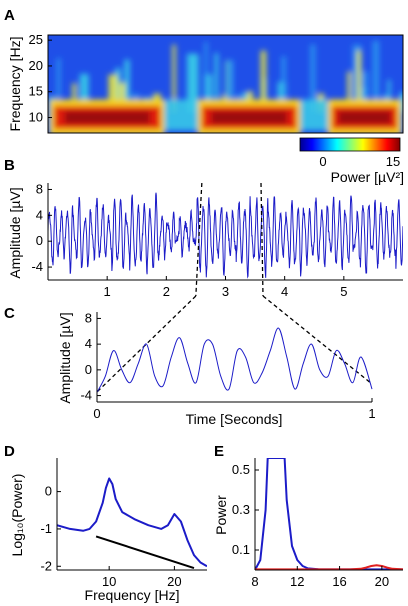 Image resolution: width=408 pixels, height=606 pixels. What do you see at coordinates (241, 549) in the screenshot?
I see `ytick-label: 0.1` at bounding box center [241, 549].